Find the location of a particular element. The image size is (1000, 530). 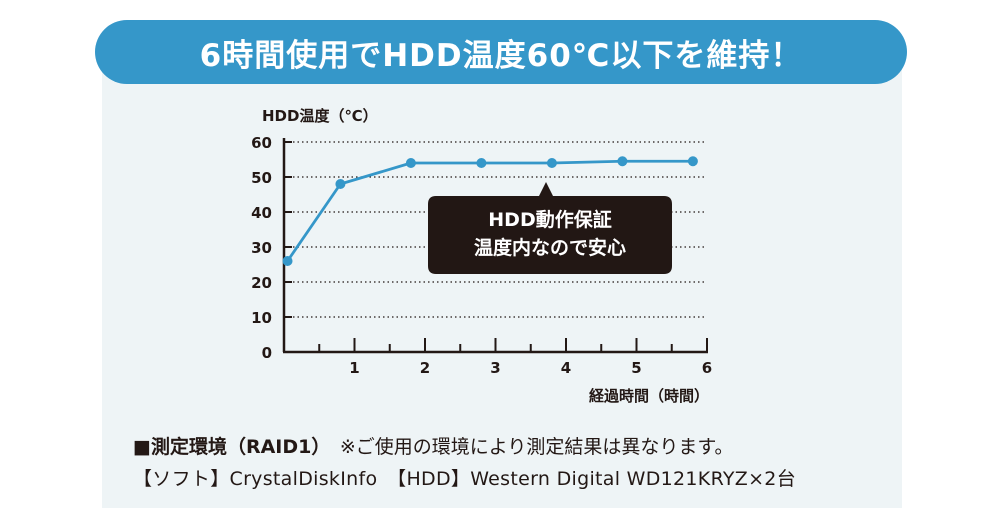

environment-lead: ■測定環境（RAID1） is located at coordinates (227, 447).